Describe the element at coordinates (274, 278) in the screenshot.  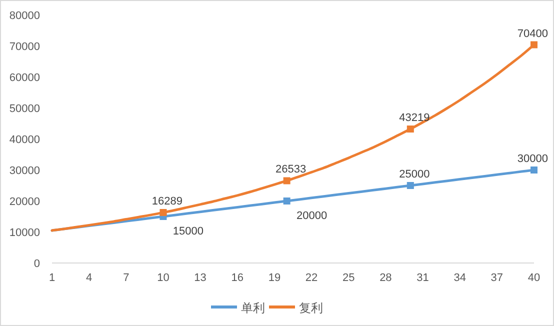
I see `x-tick-label: 19` at that location.